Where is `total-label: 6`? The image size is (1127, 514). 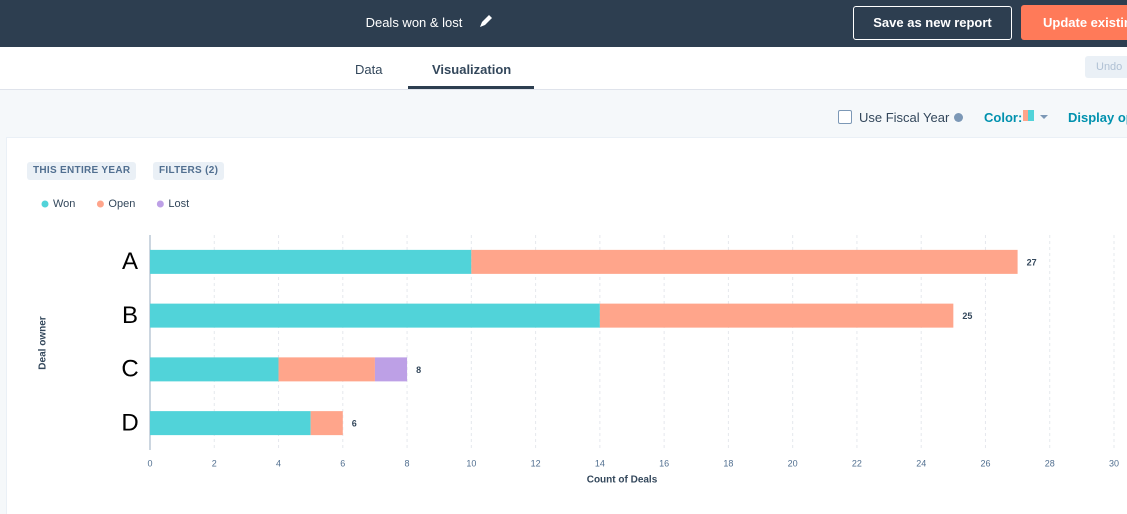 total-label: 6 is located at coordinates (354, 424).